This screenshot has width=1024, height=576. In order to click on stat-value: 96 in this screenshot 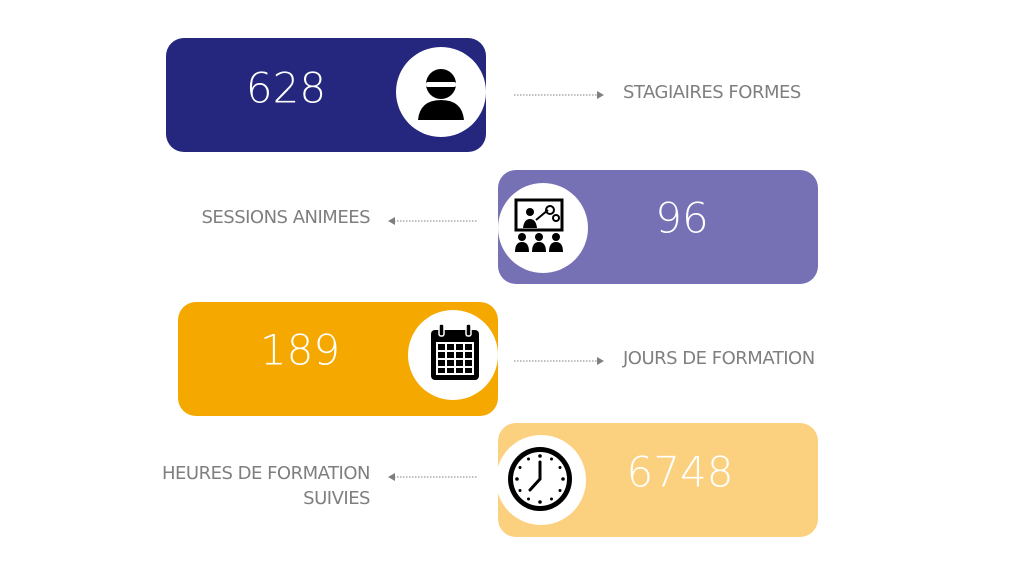, I will do `click(681, 218)`.